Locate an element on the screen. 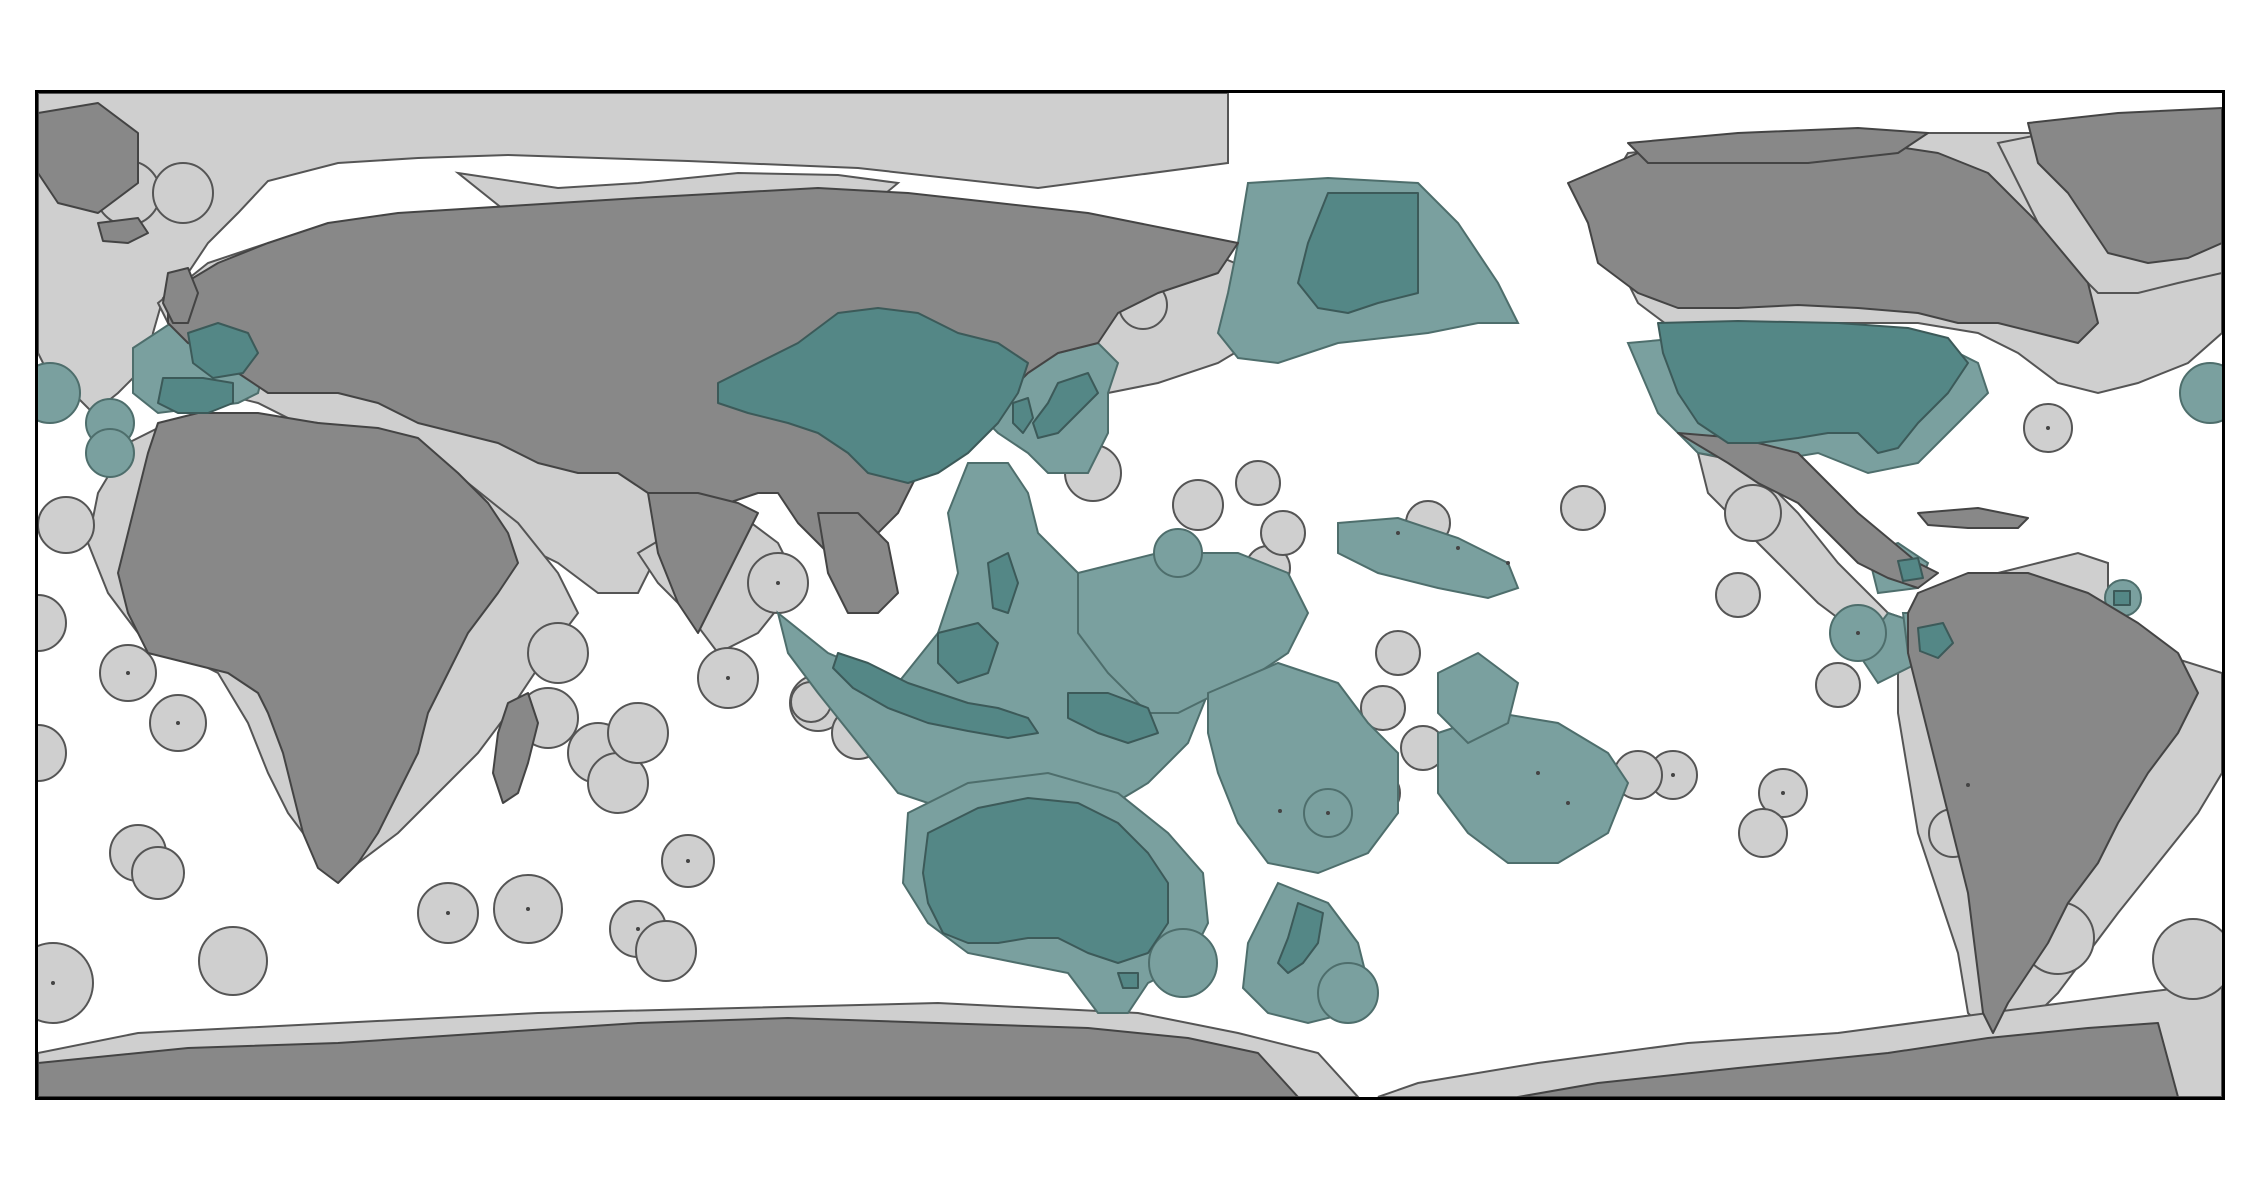 Image resolution: width=2250 pixels, height=1200 pixels. madagascar-land is located at coordinates (515, 748).